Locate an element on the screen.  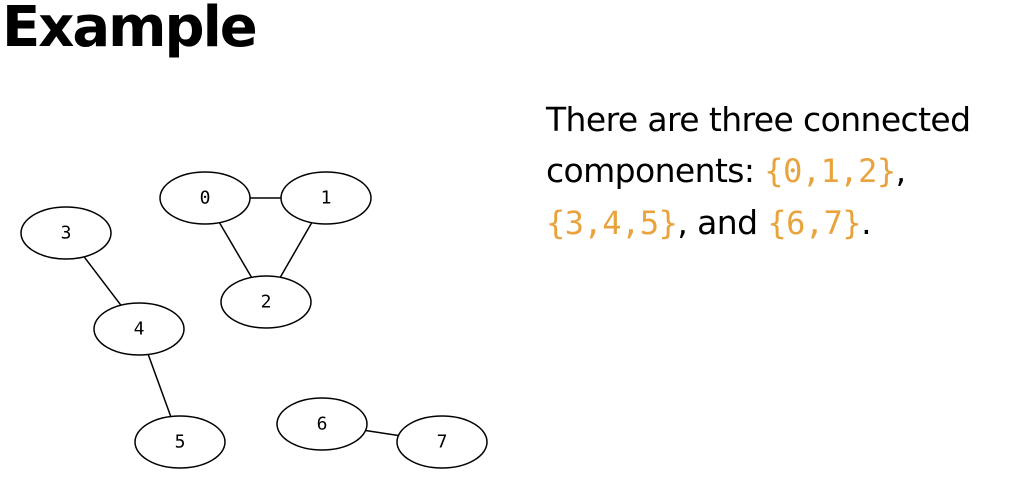
graph-node-2: 2 is located at coordinates (266, 302).